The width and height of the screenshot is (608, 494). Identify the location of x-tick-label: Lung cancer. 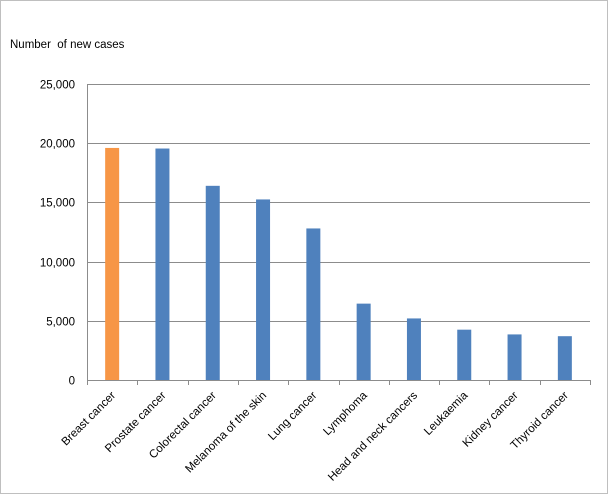
(292, 416).